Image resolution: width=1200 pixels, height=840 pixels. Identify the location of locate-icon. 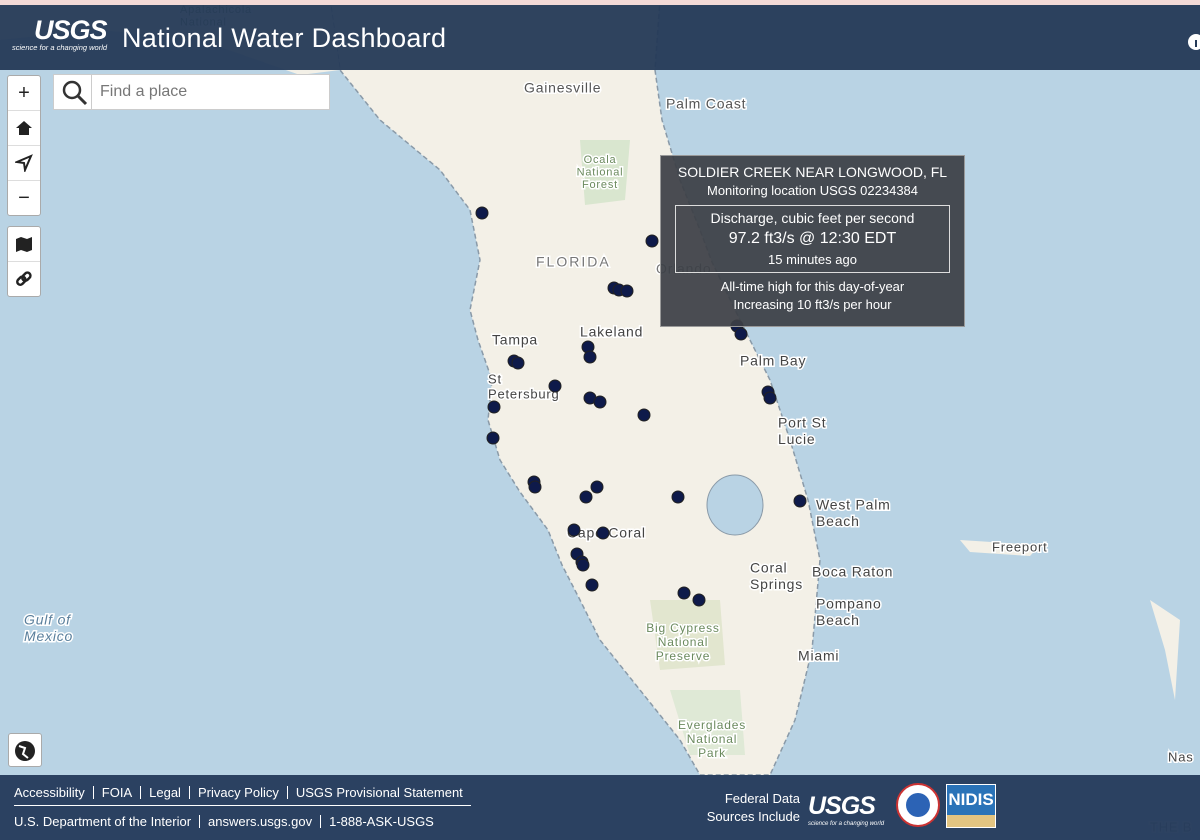
(24, 163).